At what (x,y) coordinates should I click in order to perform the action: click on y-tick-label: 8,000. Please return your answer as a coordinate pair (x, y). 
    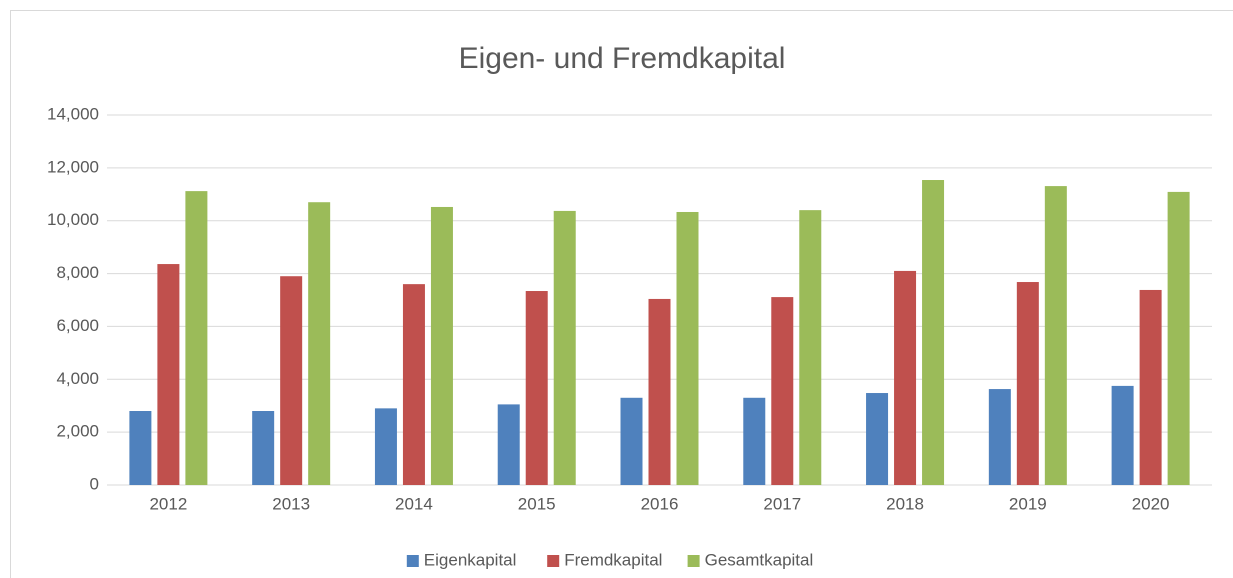
    Looking at the image, I should click on (77, 272).